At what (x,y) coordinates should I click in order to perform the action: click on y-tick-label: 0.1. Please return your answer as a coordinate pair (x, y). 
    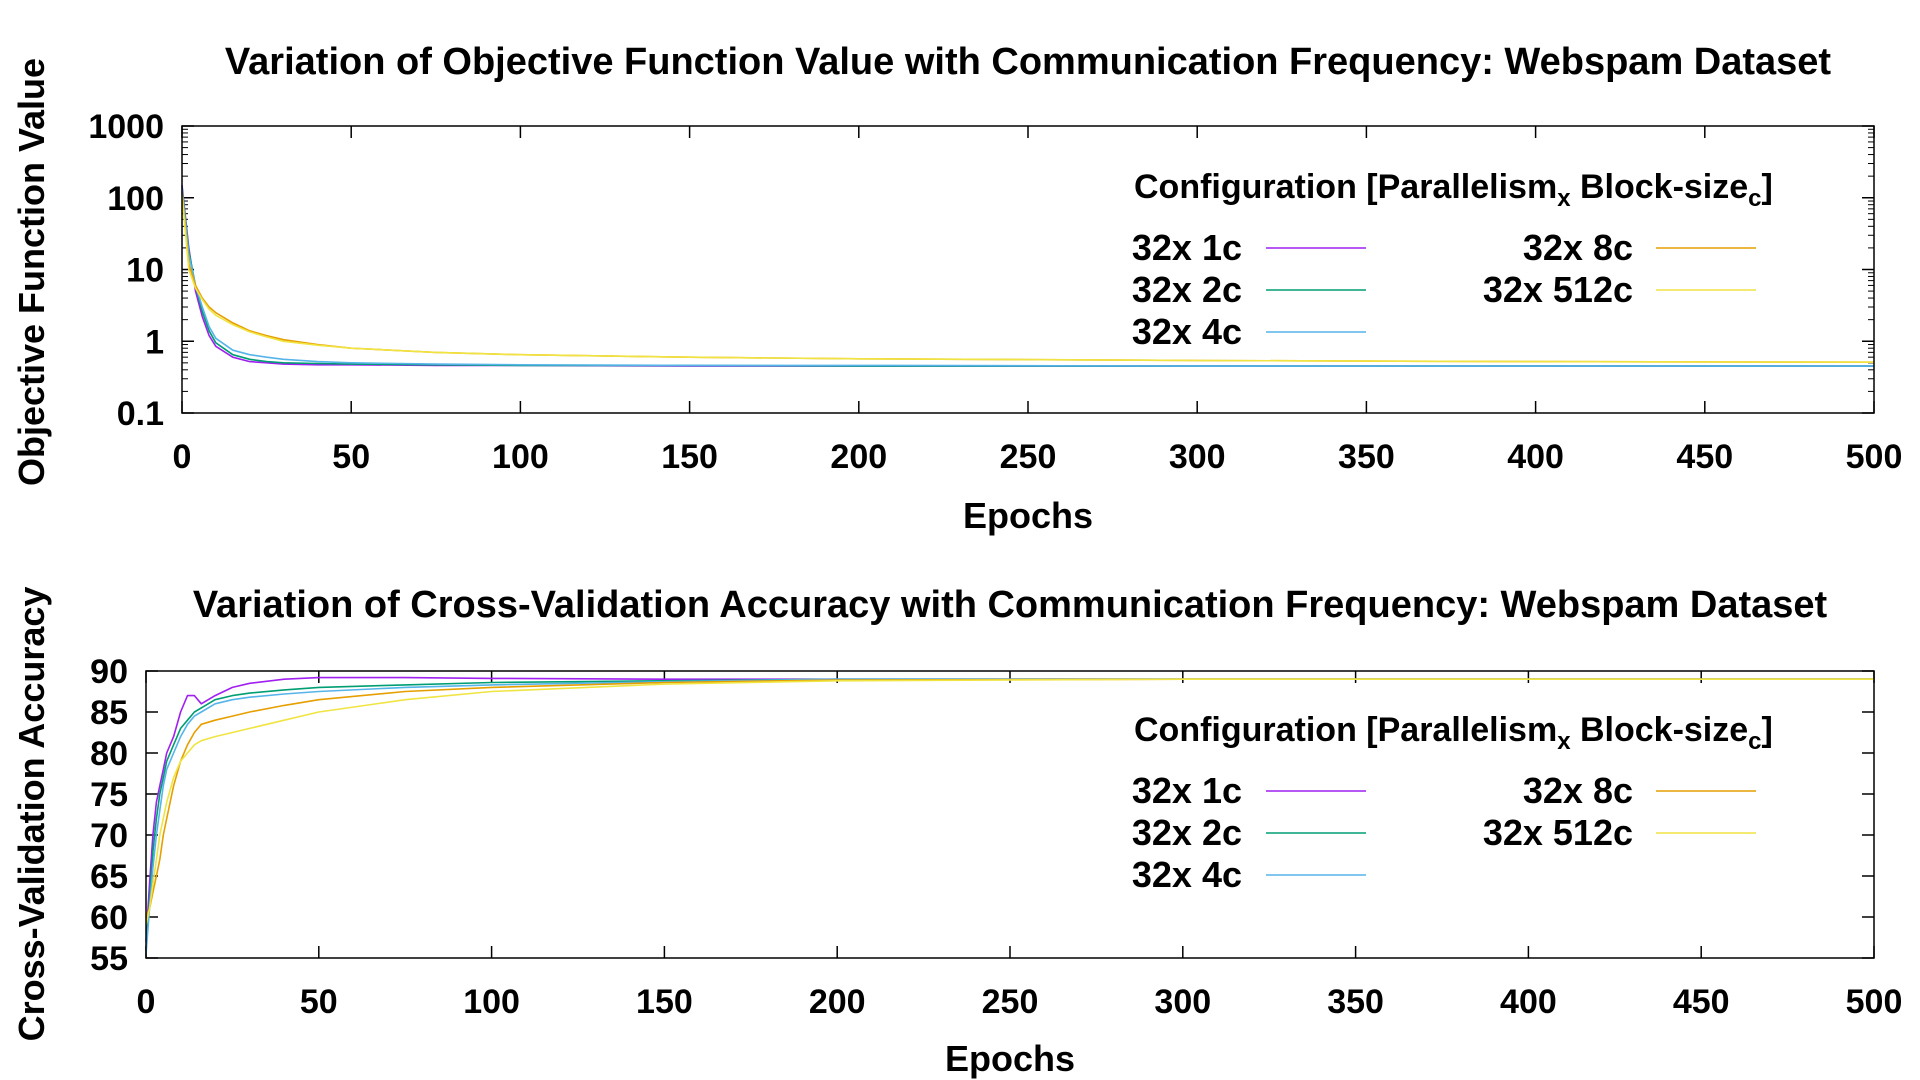
    Looking at the image, I should click on (140, 414).